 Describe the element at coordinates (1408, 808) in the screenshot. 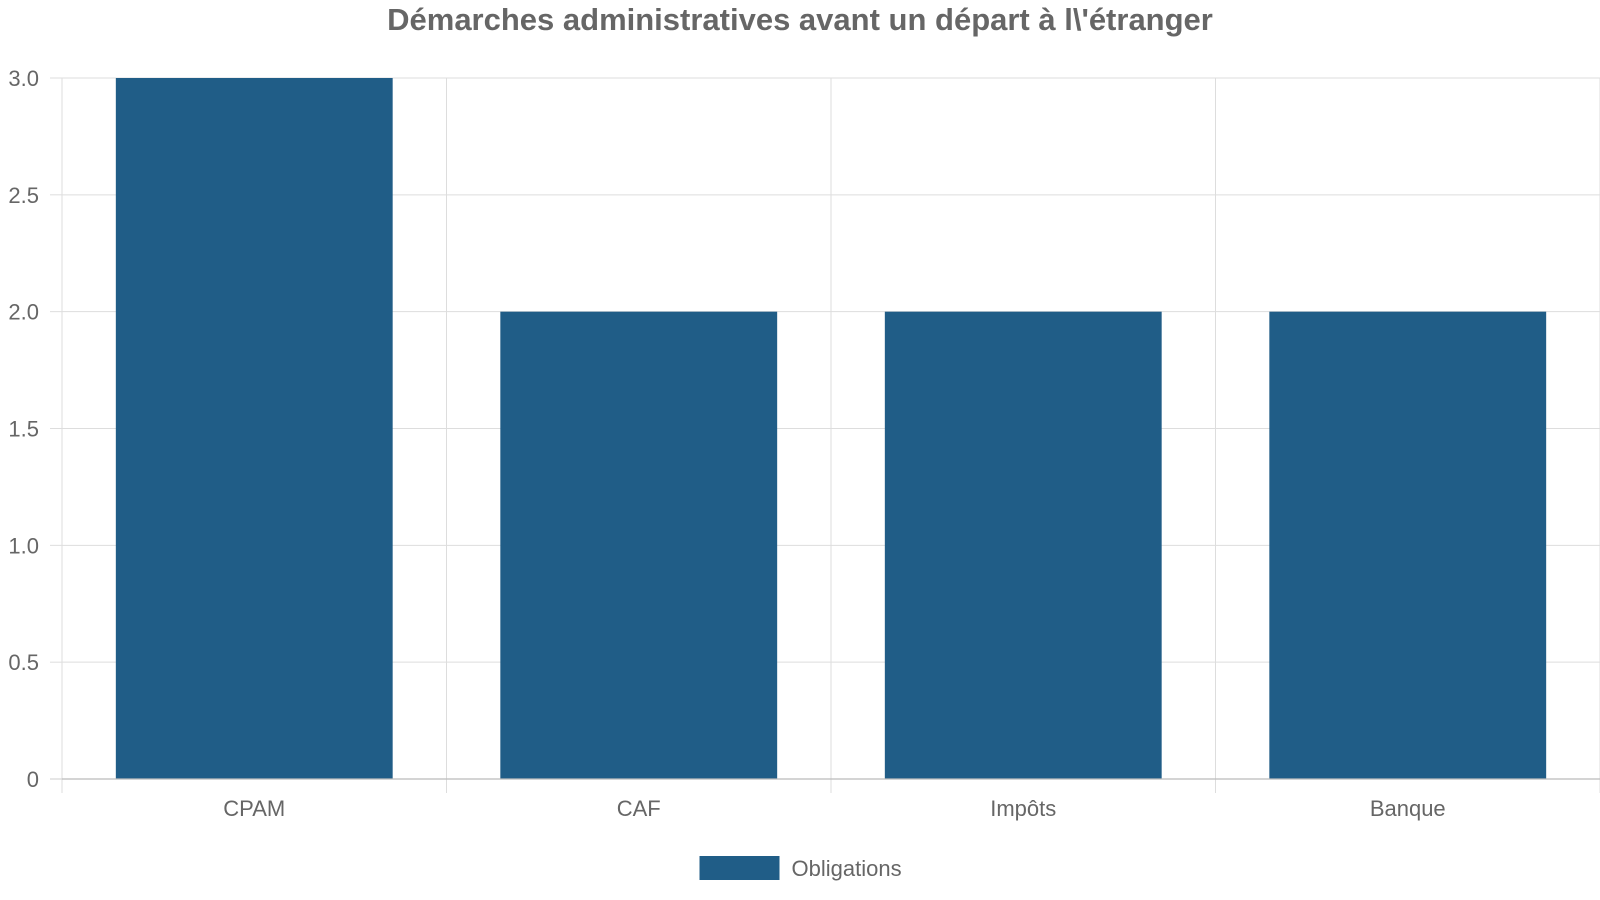

I see `x-tick-label: Banque` at that location.